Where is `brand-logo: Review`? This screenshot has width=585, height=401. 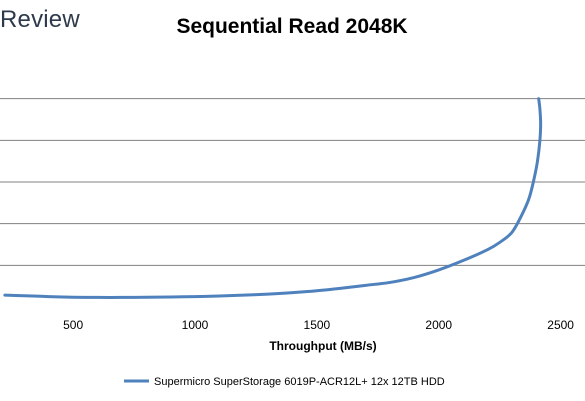 brand-logo: Review is located at coordinates (40, 19).